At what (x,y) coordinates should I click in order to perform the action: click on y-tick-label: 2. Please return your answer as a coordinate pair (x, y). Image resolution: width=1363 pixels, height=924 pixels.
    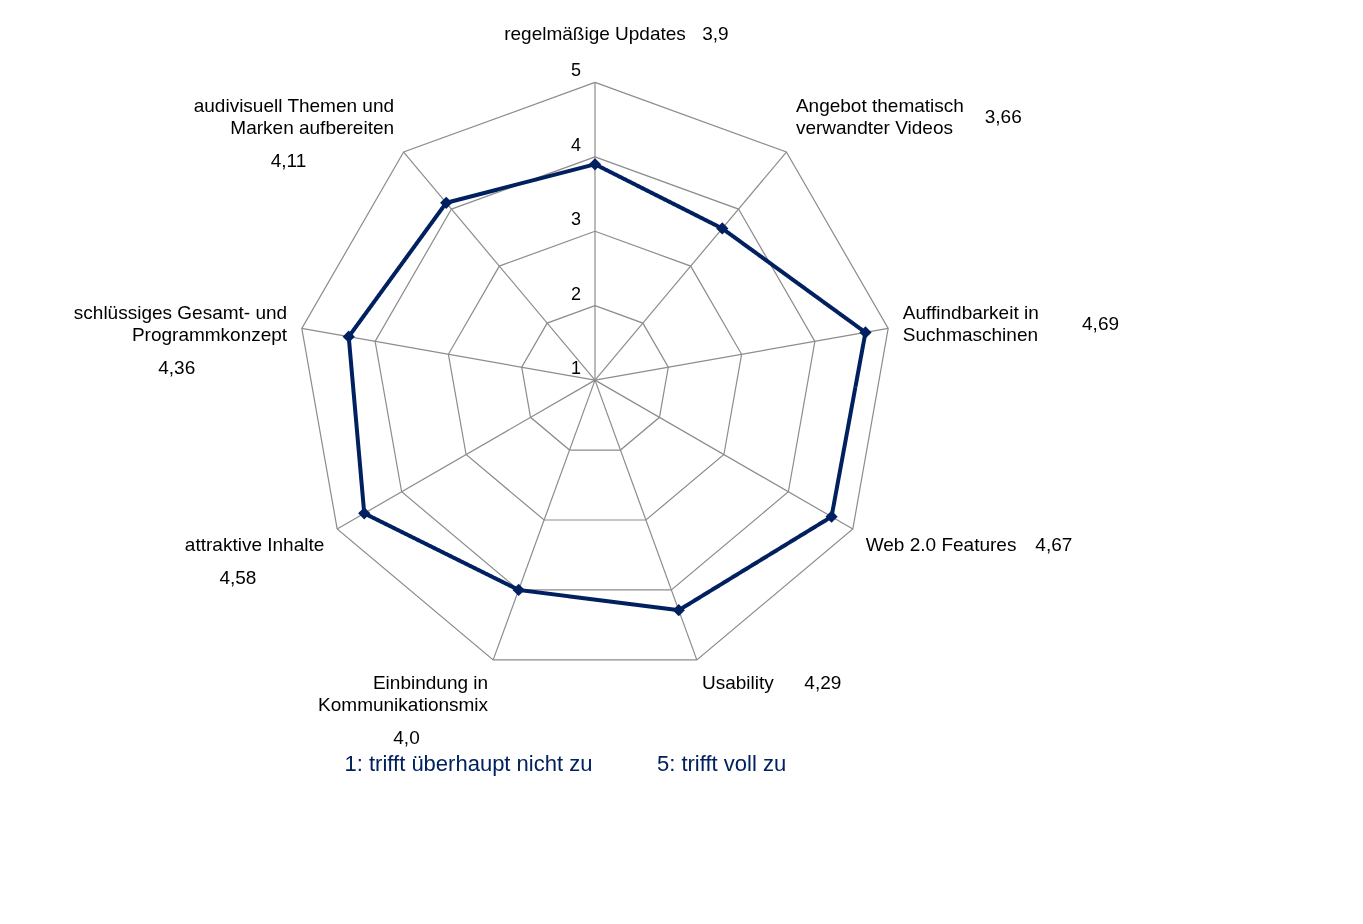
    Looking at the image, I should click on (575, 293).